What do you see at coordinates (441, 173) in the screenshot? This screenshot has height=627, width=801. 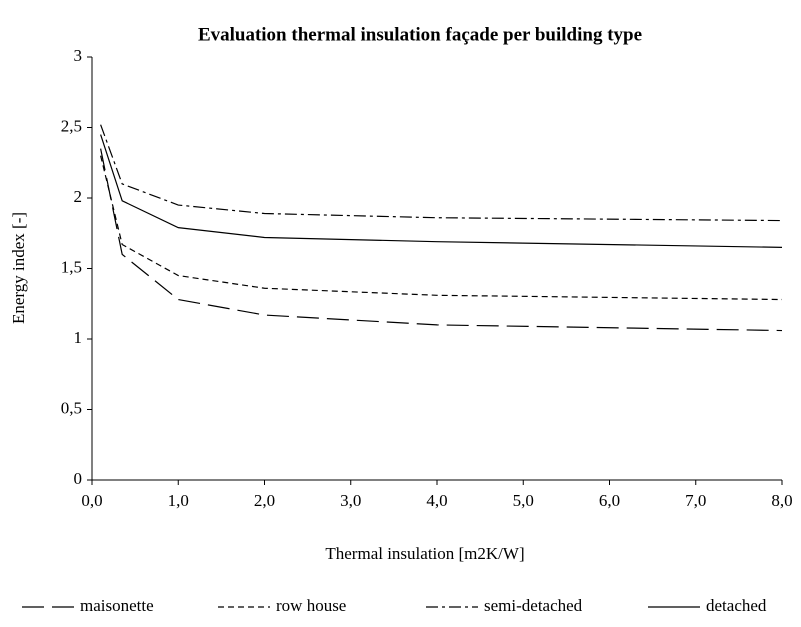 I see `series-line` at bounding box center [441, 173].